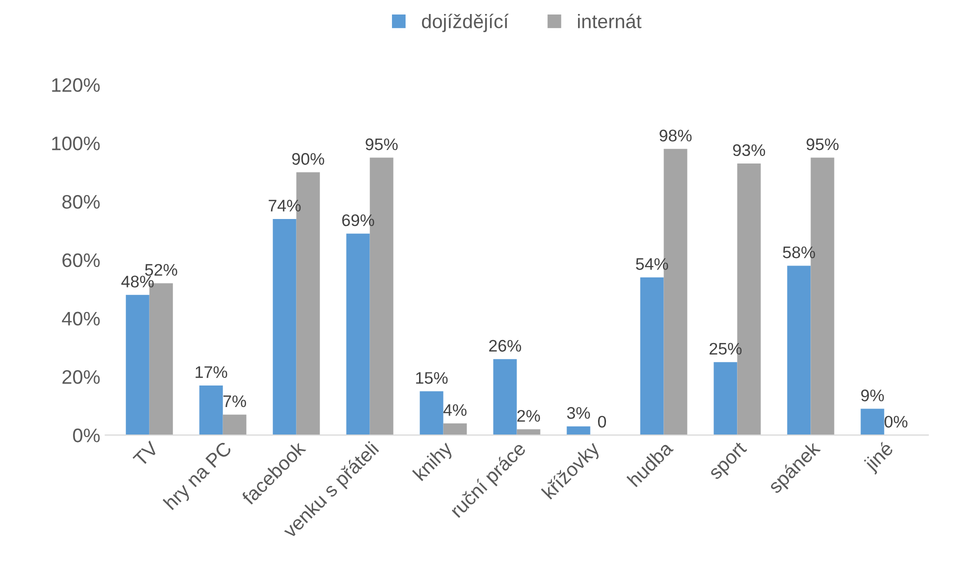 The image size is (957, 584). I want to click on data-label: 4%, so click(455, 410).